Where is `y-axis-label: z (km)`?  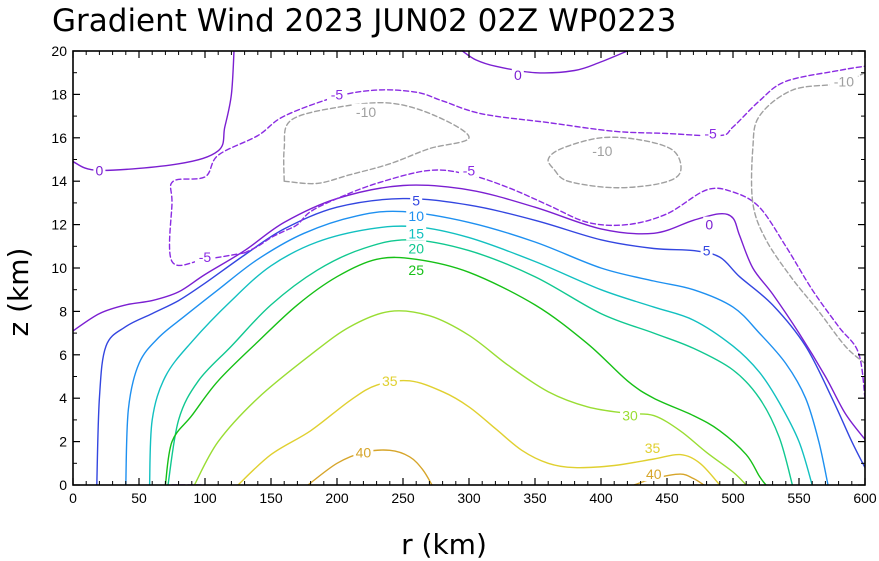
y-axis-label: z (km) is located at coordinates (18, 292).